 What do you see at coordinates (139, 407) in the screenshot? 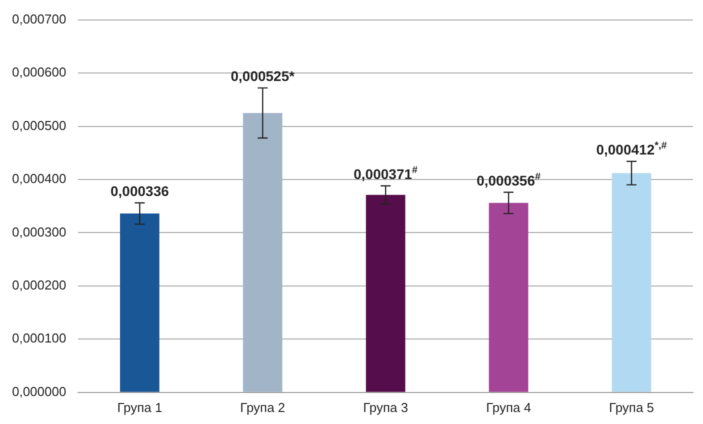
I see `x-tick-label: Група 1` at bounding box center [139, 407].